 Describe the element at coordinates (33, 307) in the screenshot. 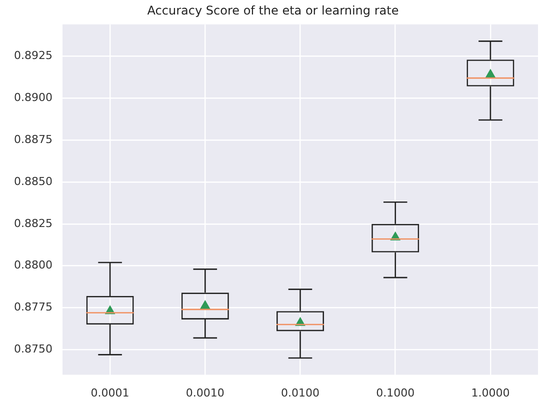

I see `y-tick-label: 0.8775` at that location.